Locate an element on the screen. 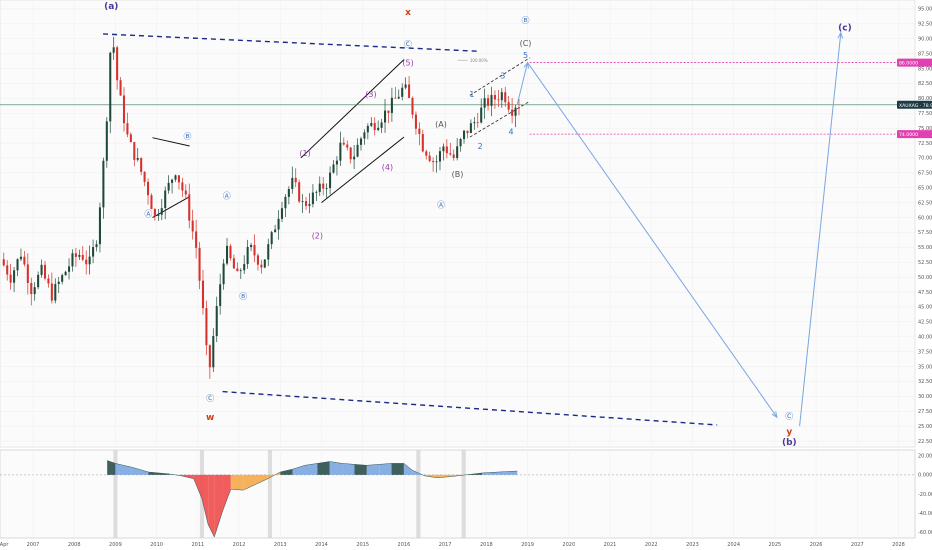 The image size is (932, 550). wave-label: (5) is located at coordinates (407, 63).